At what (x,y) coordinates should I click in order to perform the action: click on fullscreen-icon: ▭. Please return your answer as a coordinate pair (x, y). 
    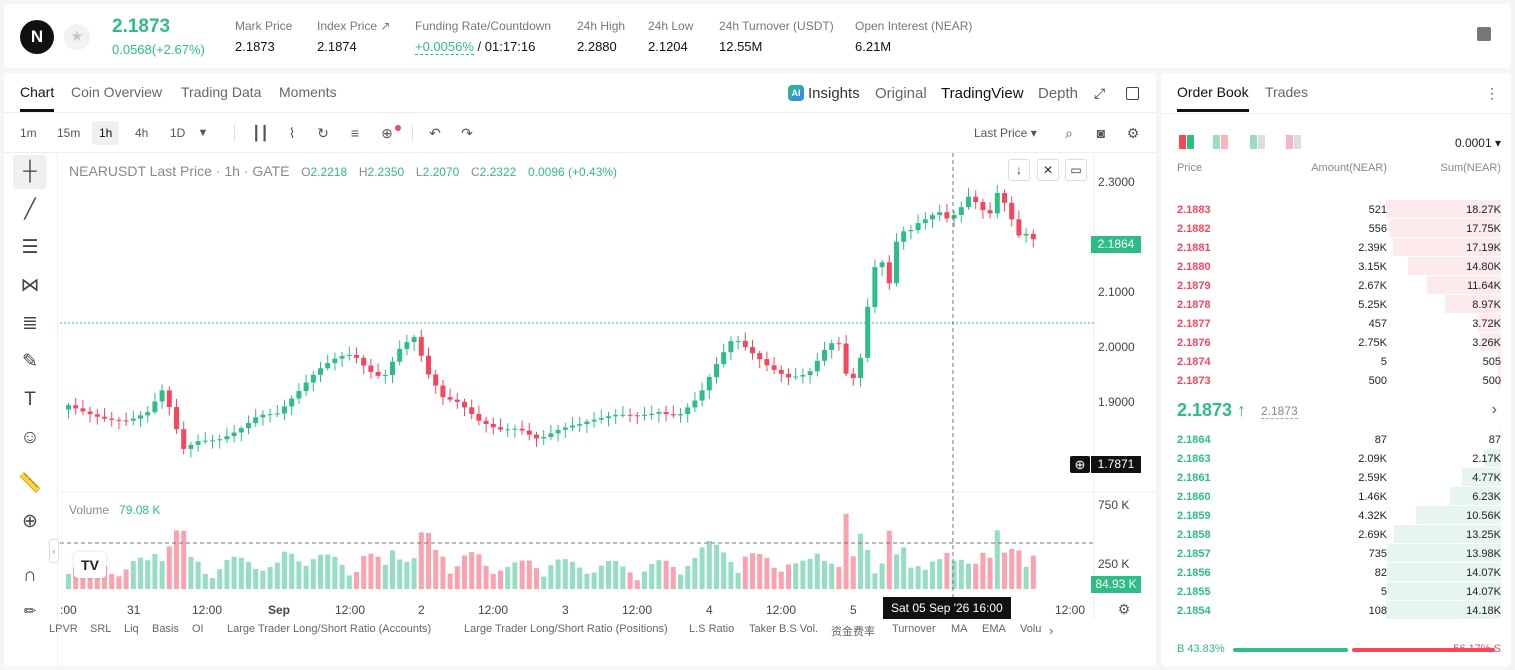
    Looking at the image, I should click on (1076, 170).